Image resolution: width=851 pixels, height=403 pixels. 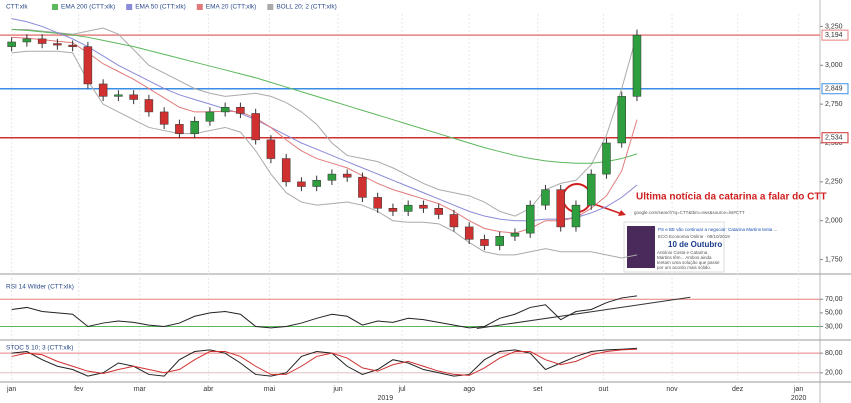 I want to click on y-tick-label: 80,00, so click(x=834, y=353).